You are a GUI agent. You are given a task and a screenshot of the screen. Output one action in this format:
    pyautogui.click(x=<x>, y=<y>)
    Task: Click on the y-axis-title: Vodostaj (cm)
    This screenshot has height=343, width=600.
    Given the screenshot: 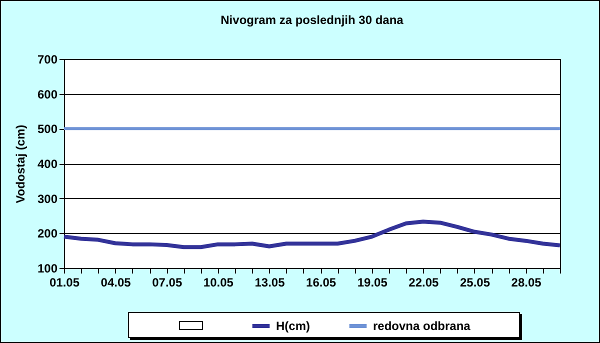 What is the action you would take?
    pyautogui.click(x=20, y=164)
    